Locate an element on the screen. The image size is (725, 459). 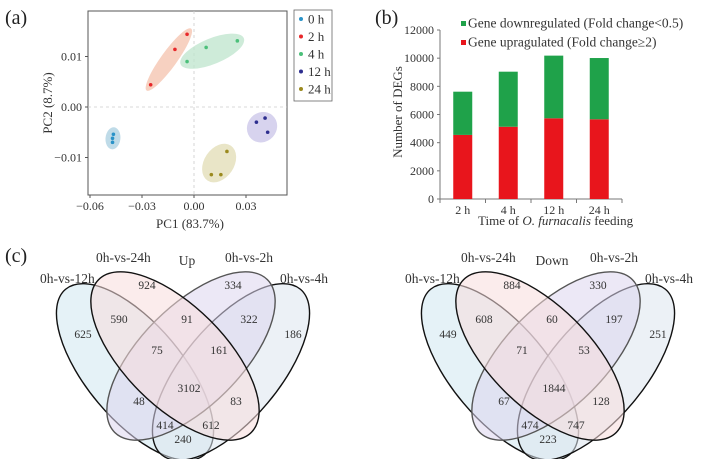
venn-set-ellipse is located at coordinates (540, 356).